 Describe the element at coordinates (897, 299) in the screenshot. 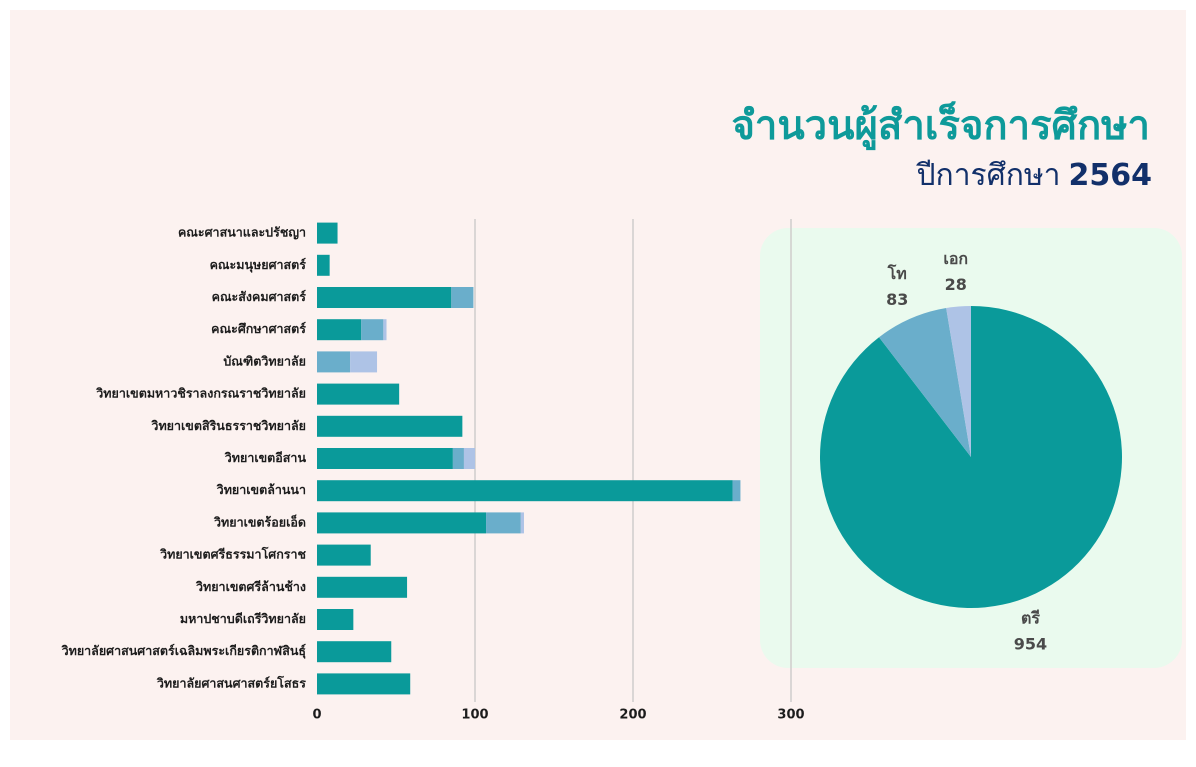

I see `pie-value-label: 83` at that location.